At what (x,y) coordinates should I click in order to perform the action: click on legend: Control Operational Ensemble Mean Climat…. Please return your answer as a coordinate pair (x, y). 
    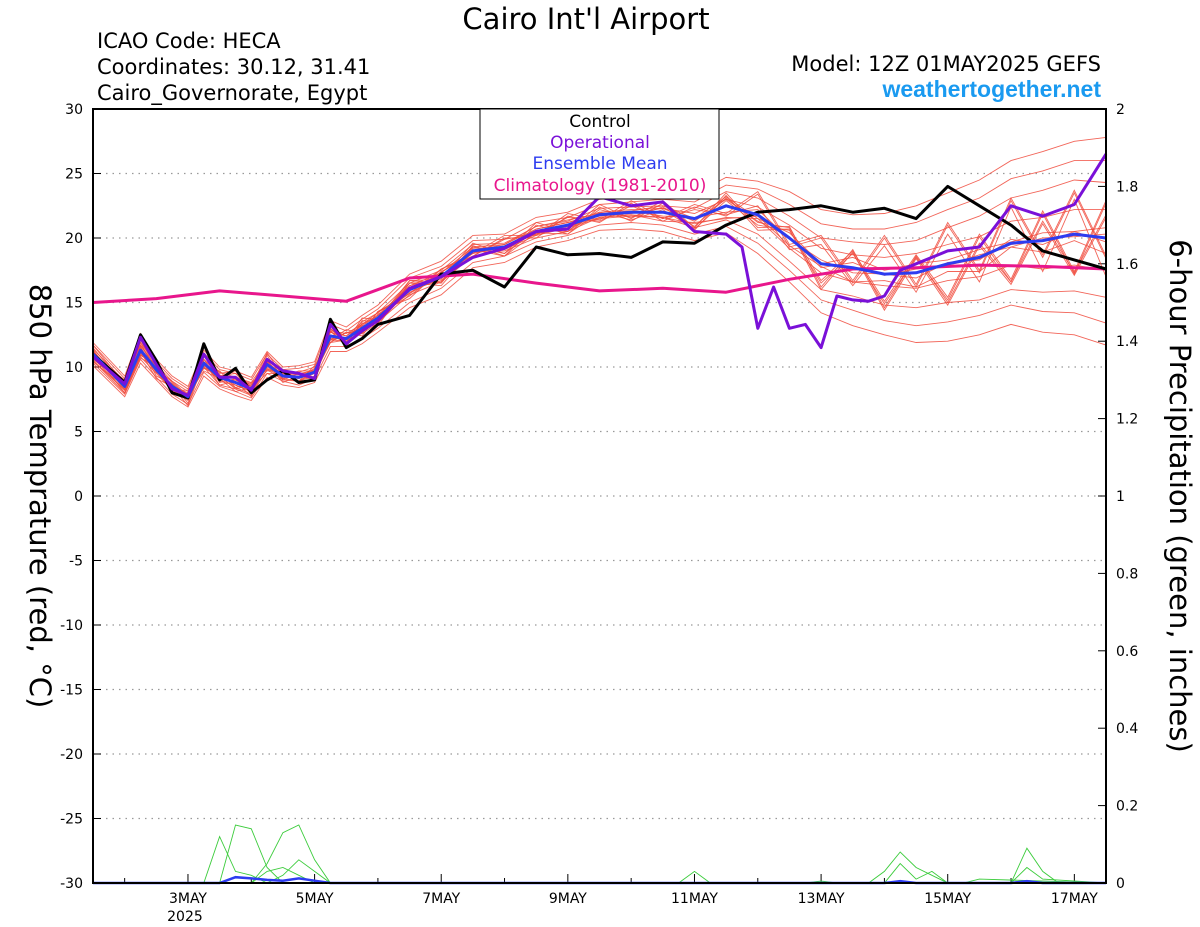
    Looking at the image, I should click on (599, 154).